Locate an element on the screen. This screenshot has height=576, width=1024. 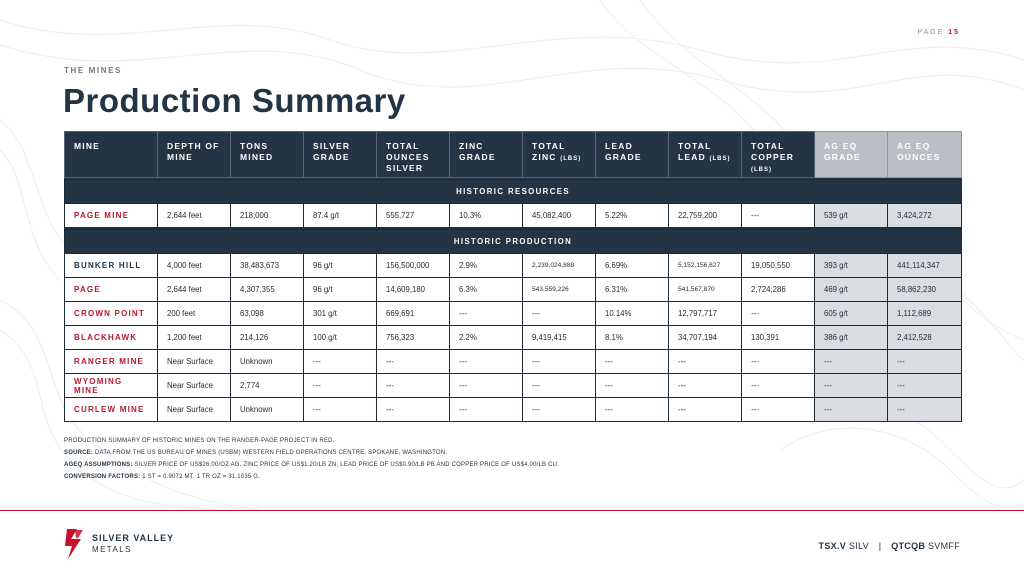
column-header: TOTAL LEAD (LBS) is located at coordinates (705, 154).